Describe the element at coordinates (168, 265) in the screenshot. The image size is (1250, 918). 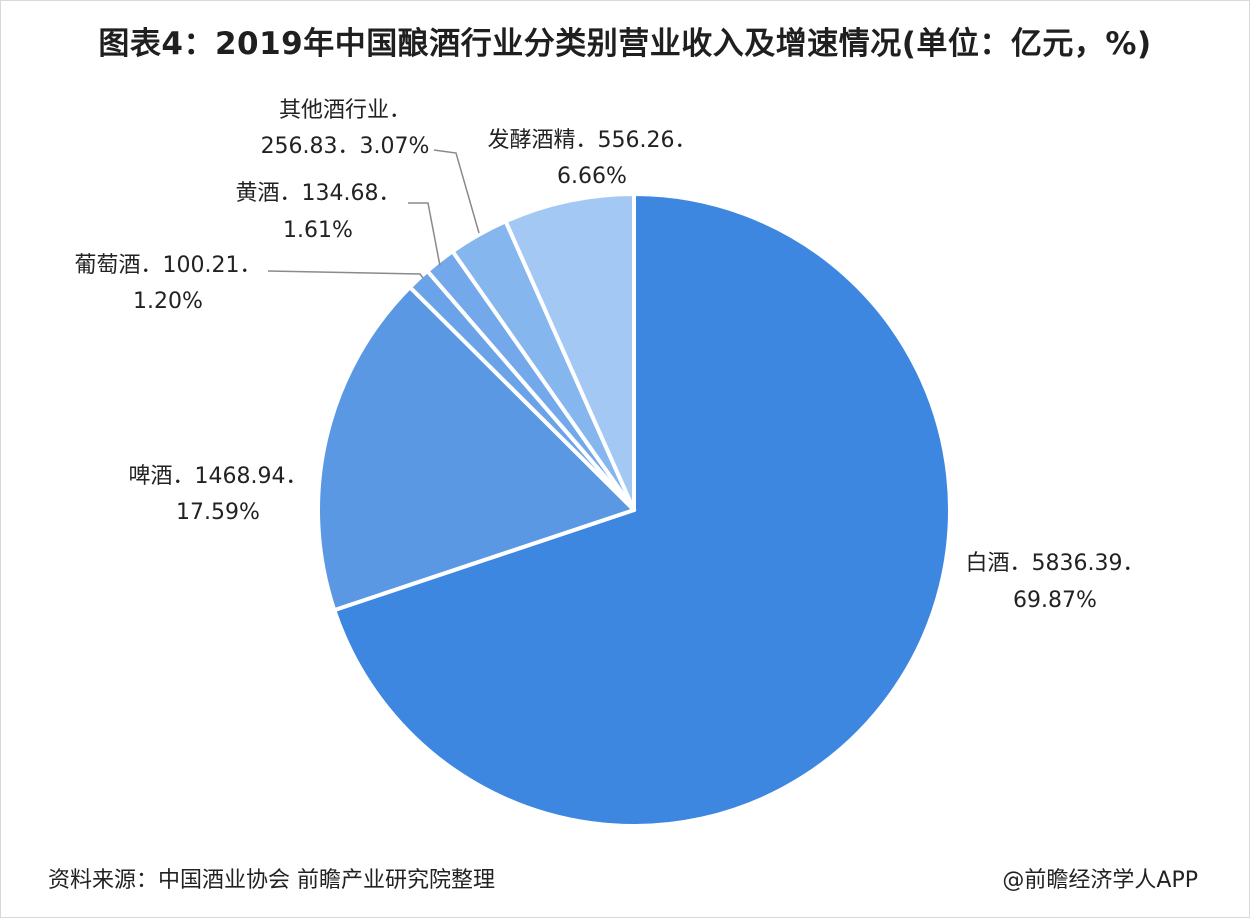
I see `data-label-wine-line1: 葡萄酒．100.21．` at that location.